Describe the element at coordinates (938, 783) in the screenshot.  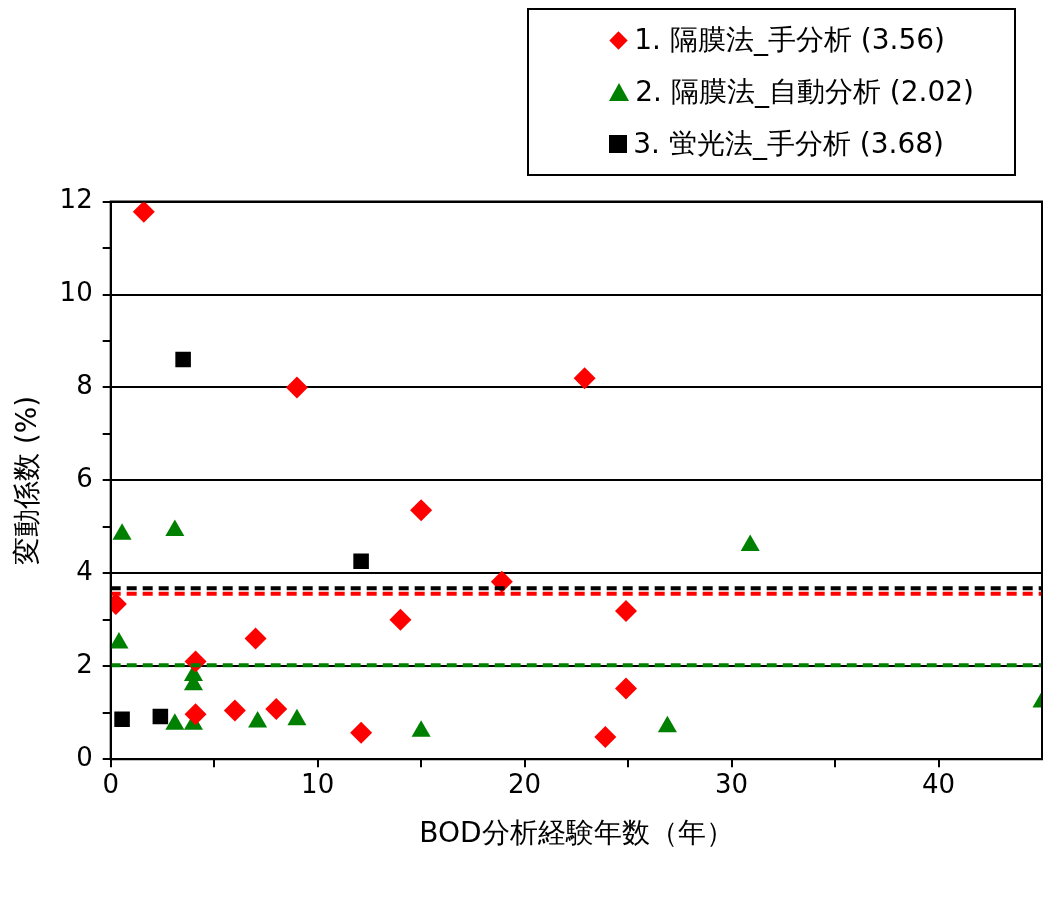
I see `x-tick-label: 40` at that location.